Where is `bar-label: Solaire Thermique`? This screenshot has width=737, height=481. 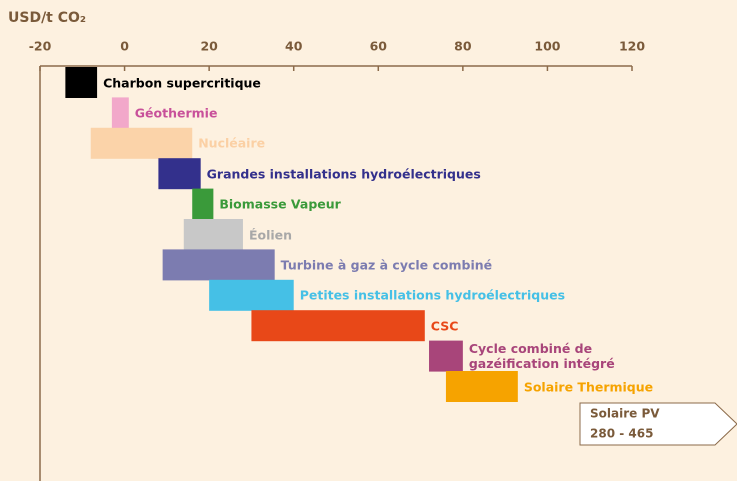 bar-label: Solaire Thermique is located at coordinates (588, 386).